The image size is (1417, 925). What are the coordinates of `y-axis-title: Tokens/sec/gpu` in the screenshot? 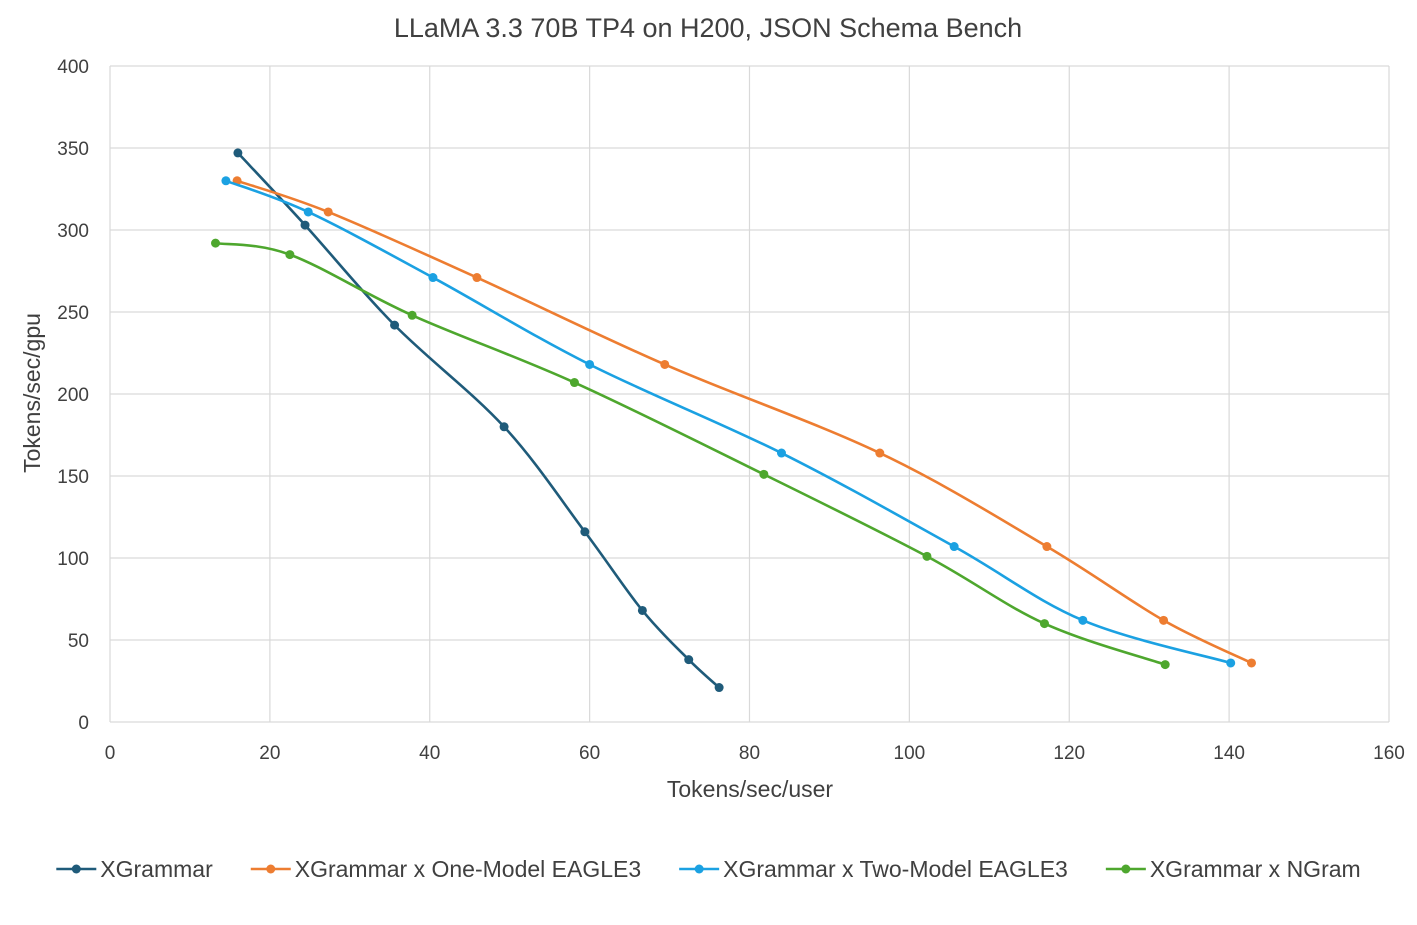 It's located at (32, 393).